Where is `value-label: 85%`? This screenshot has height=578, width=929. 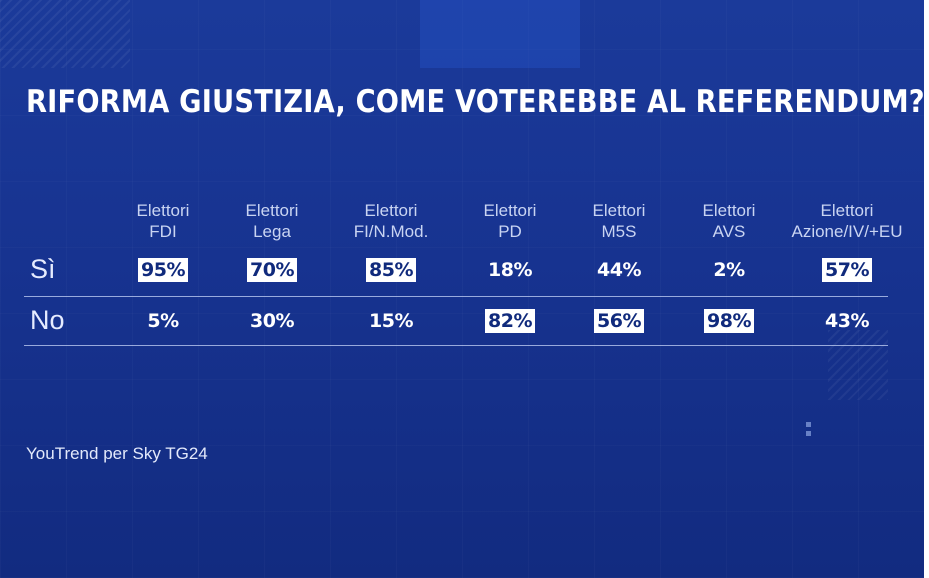
value-label: 85% is located at coordinates (391, 270).